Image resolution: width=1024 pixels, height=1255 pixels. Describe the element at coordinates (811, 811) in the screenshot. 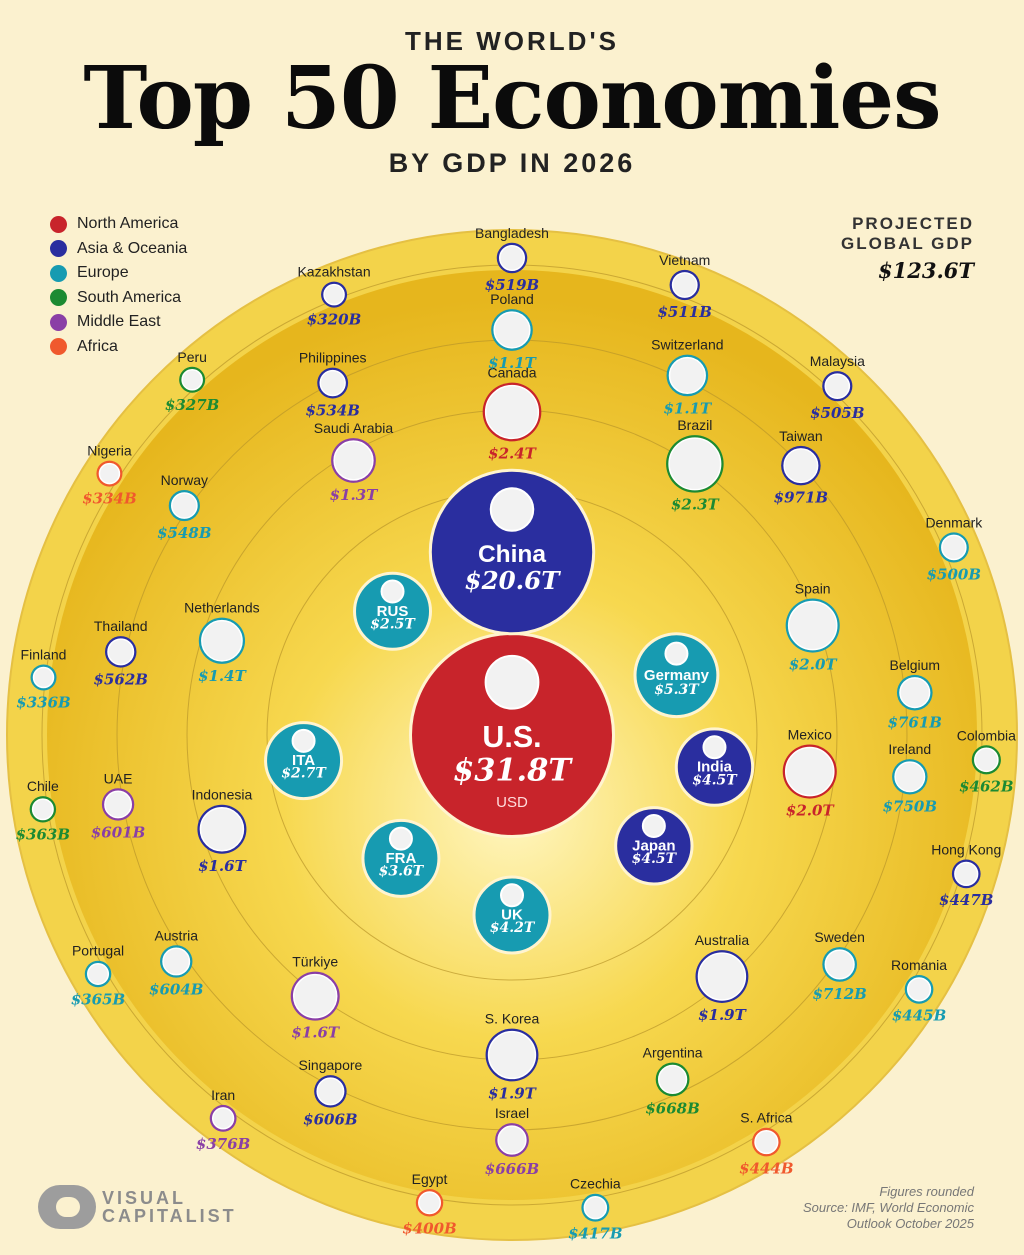

I see `gdp-value: $2.0T` at that location.